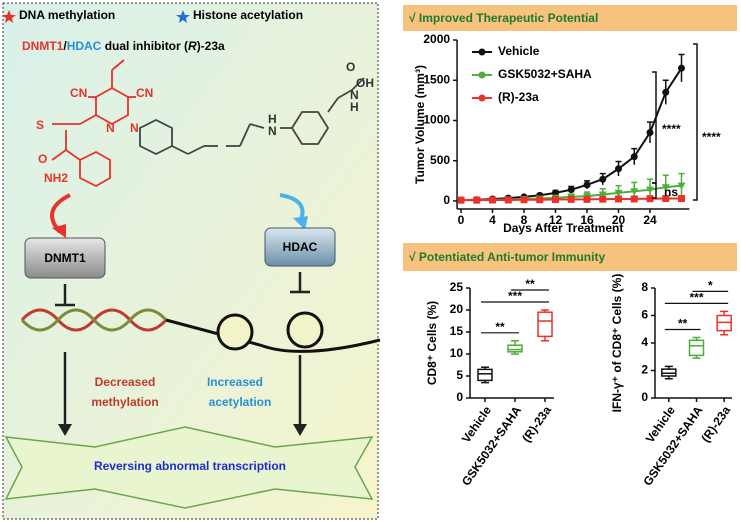 The image size is (741, 522). What do you see at coordinates (40, 125) in the screenshot?
I see `atom-label: S` at bounding box center [40, 125].